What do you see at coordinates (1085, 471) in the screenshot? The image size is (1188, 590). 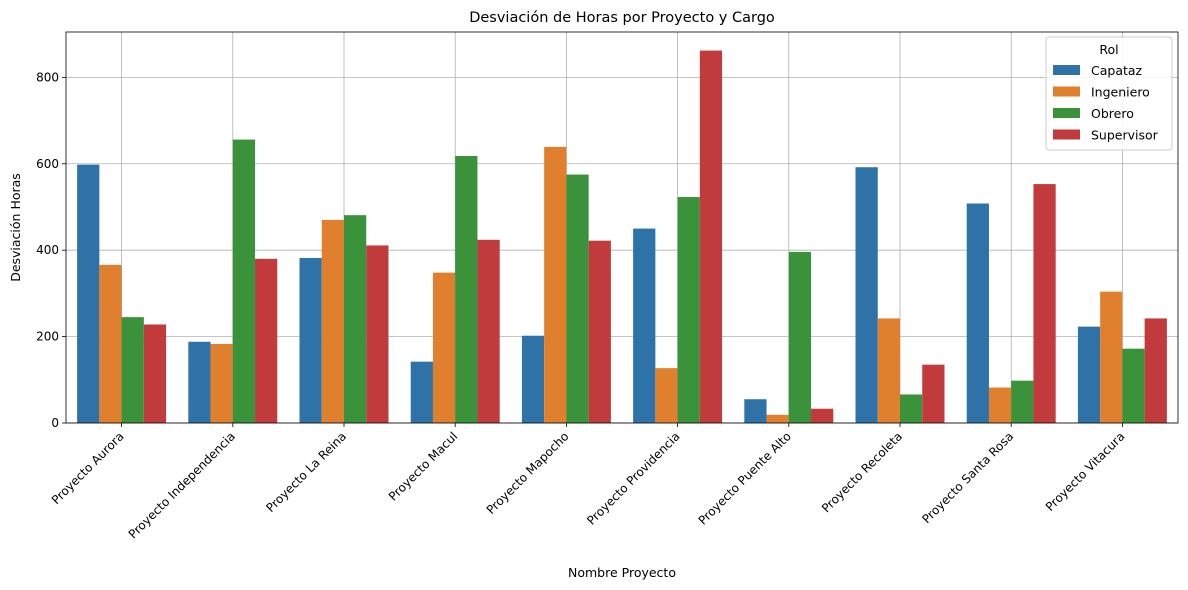 I see `x-tick-label: Proyecto Vitacura` at bounding box center [1085, 471].